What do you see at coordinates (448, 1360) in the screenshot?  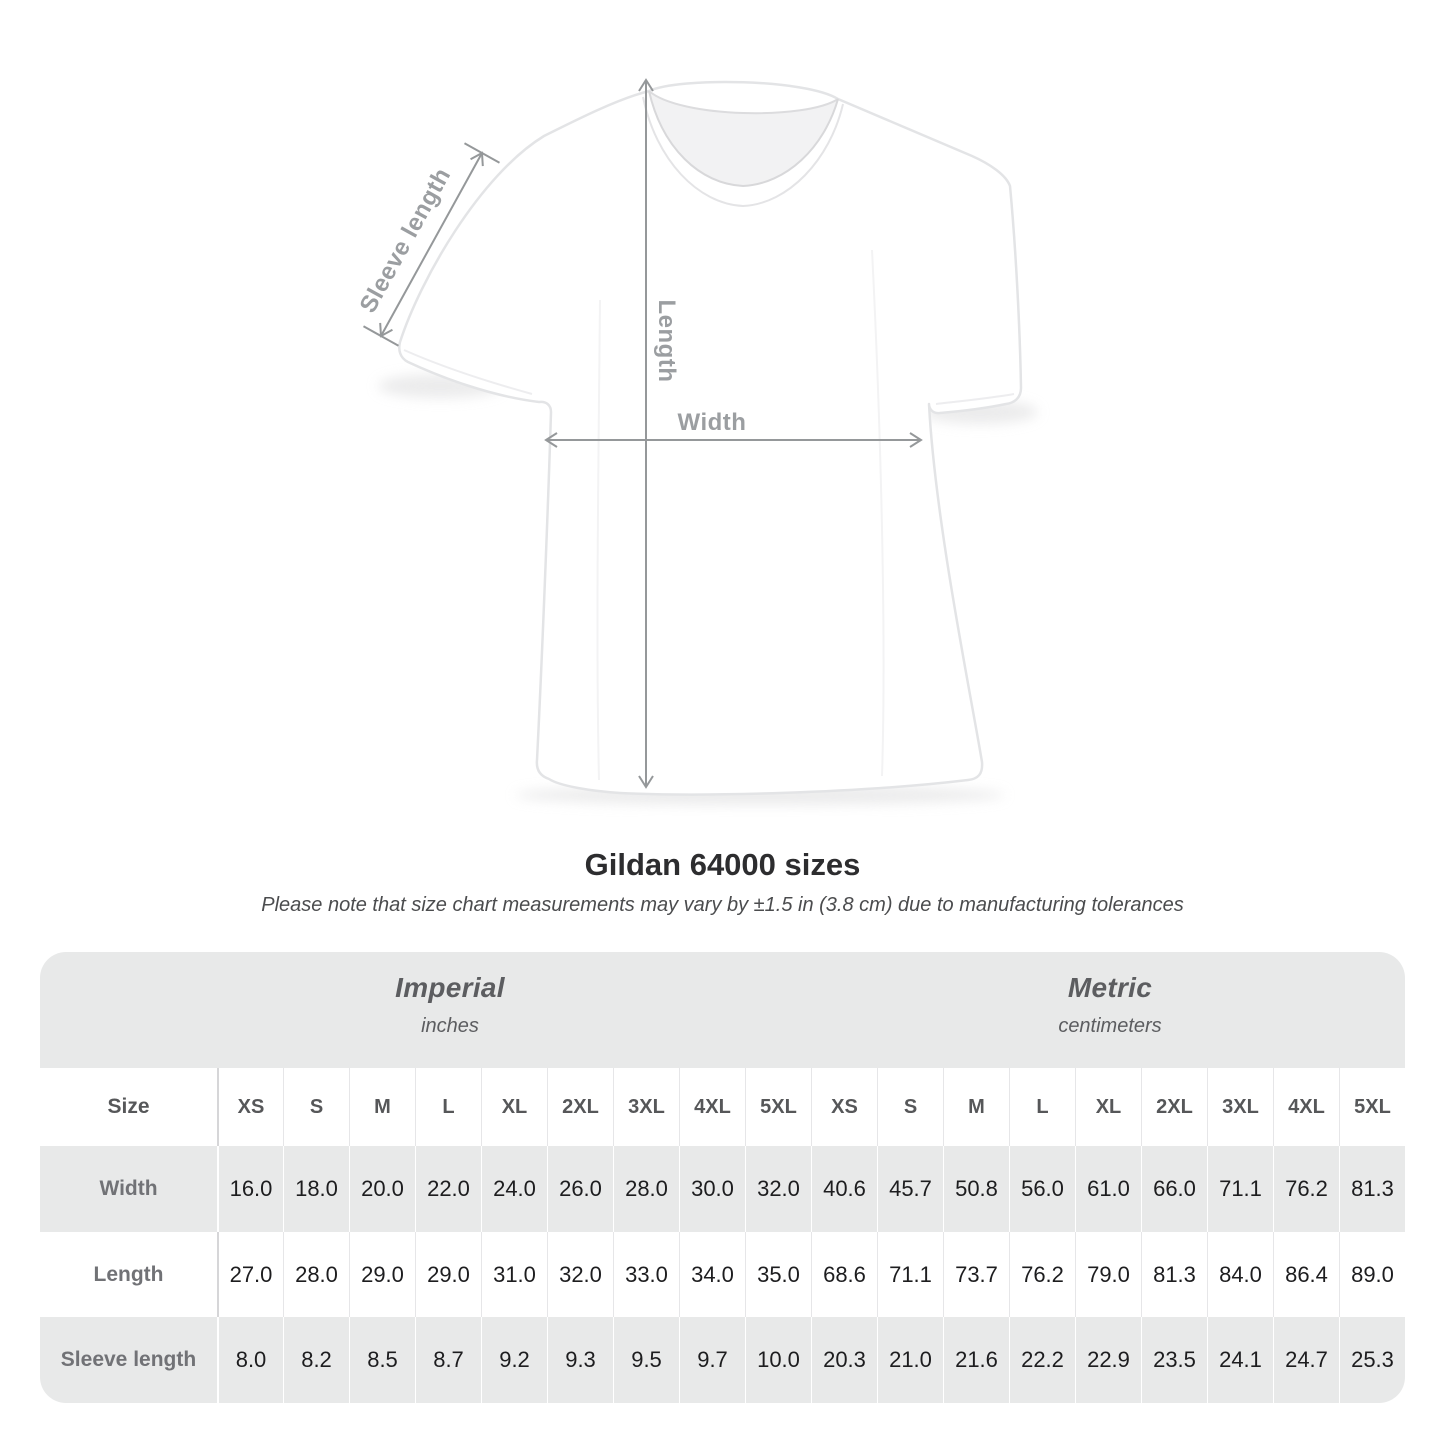 I see `table-cell: 8.7` at bounding box center [448, 1360].